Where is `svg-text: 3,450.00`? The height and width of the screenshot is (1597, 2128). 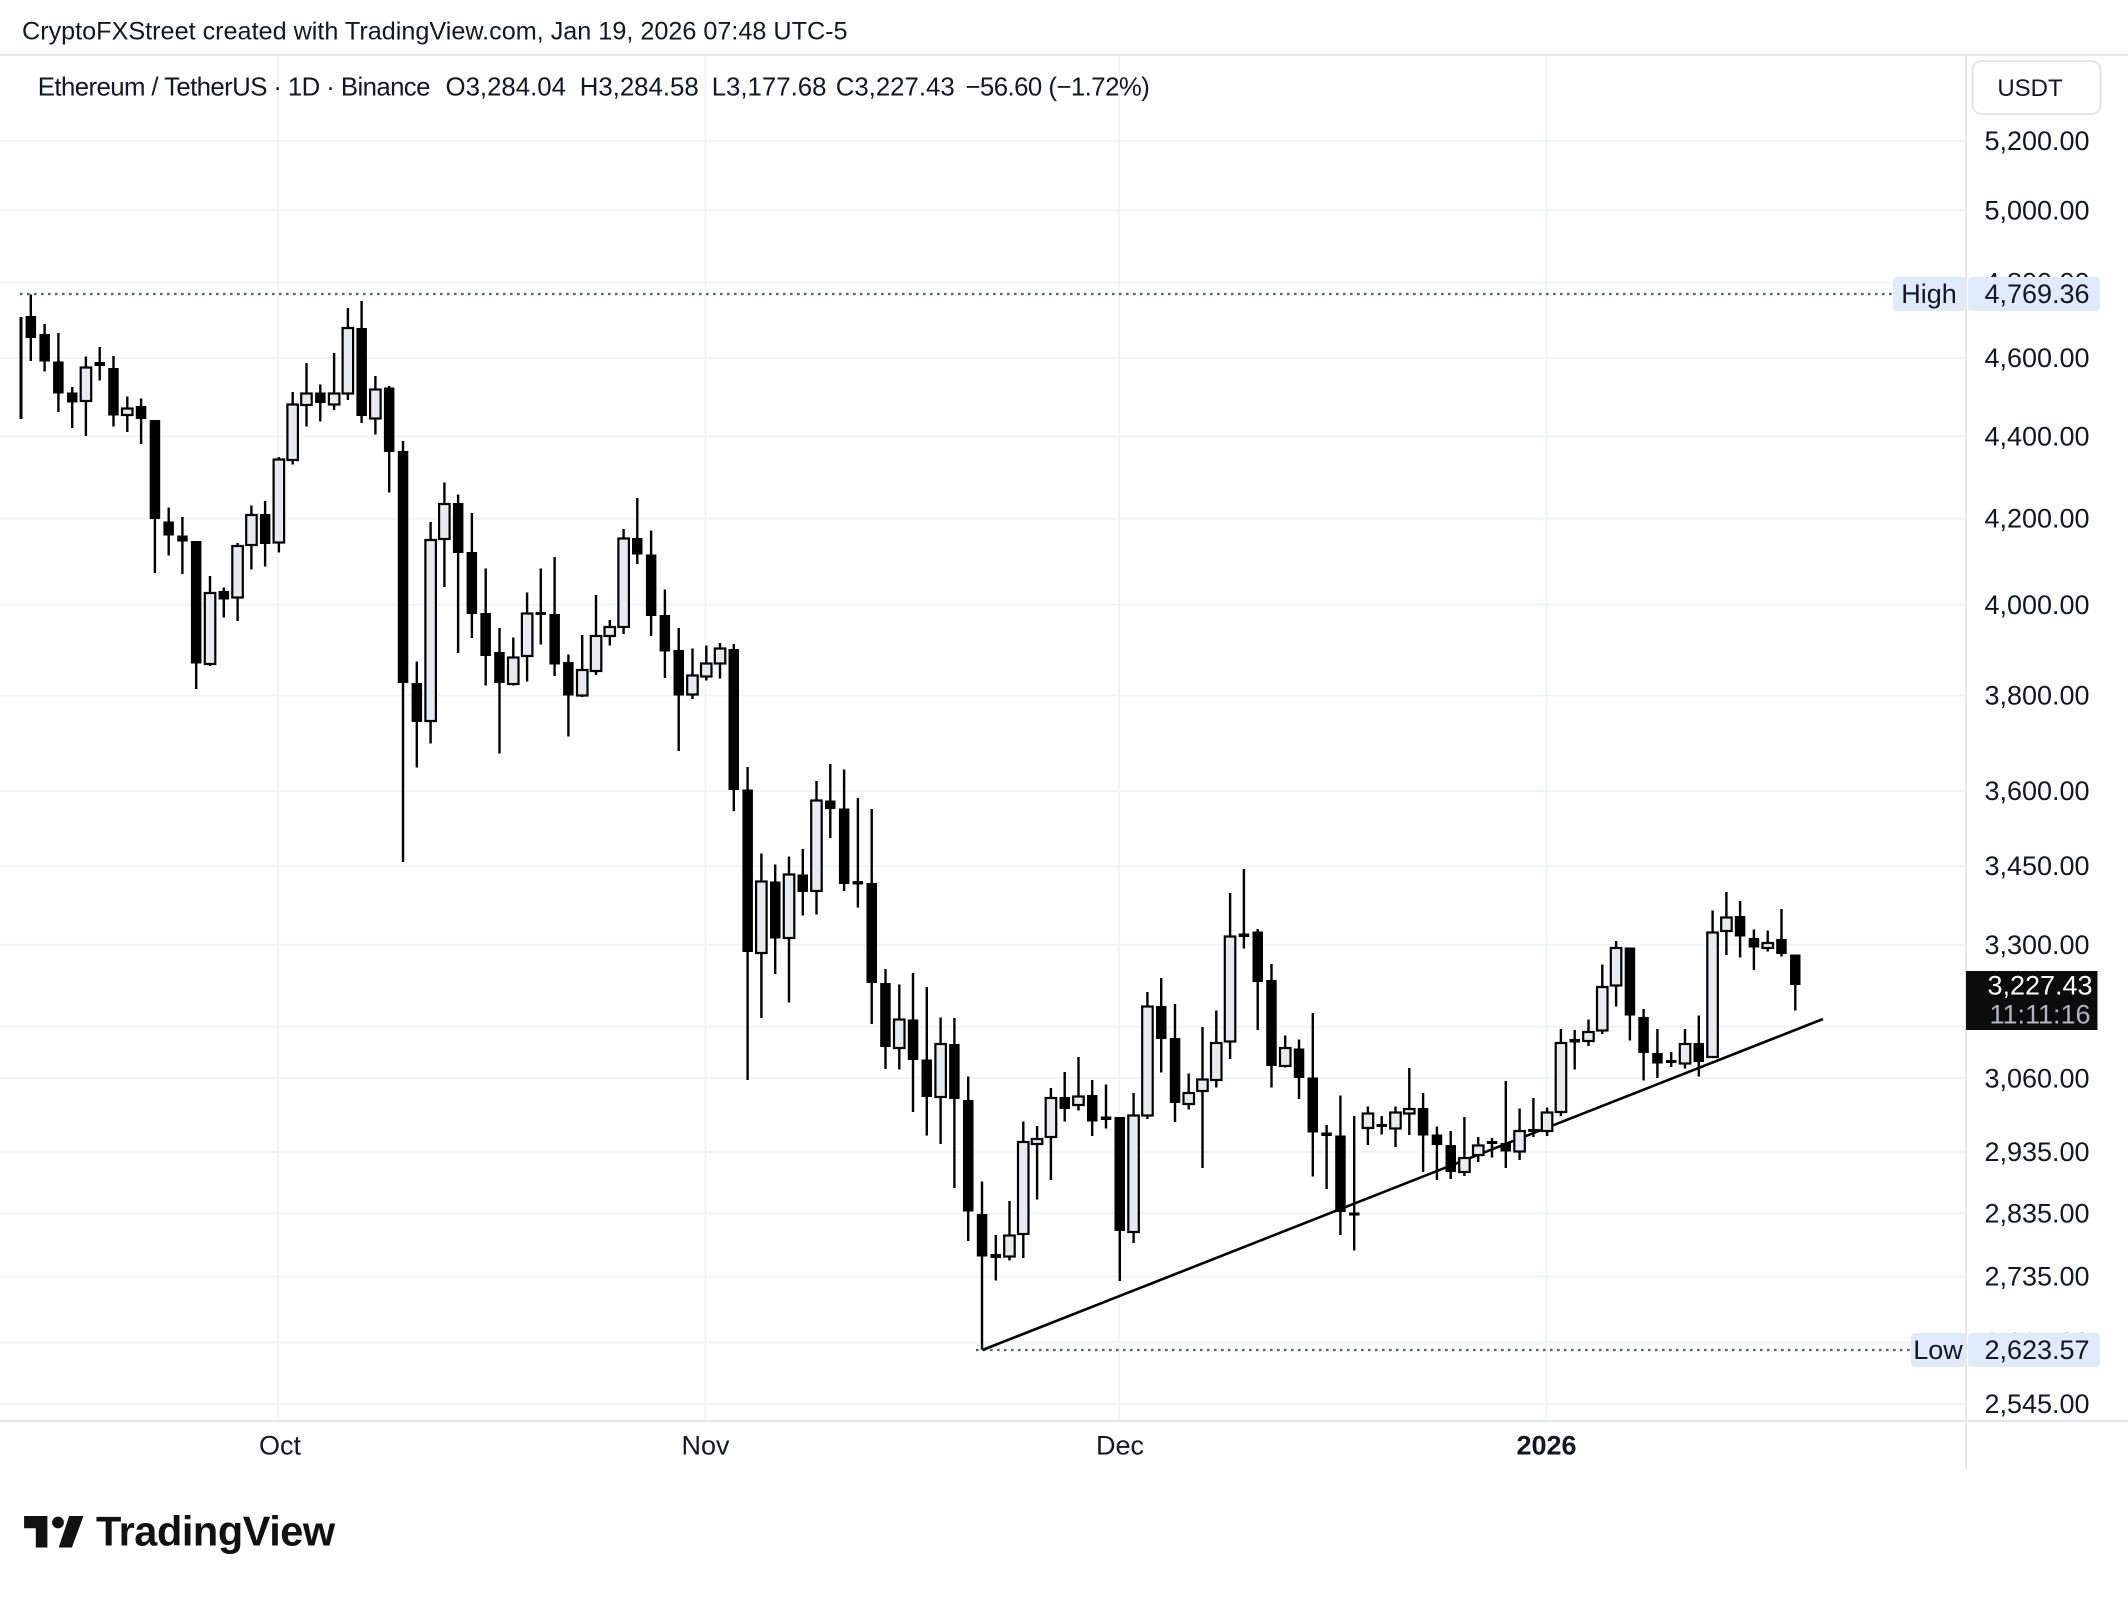
svg-text: 3,450.00 is located at coordinates (2036, 866).